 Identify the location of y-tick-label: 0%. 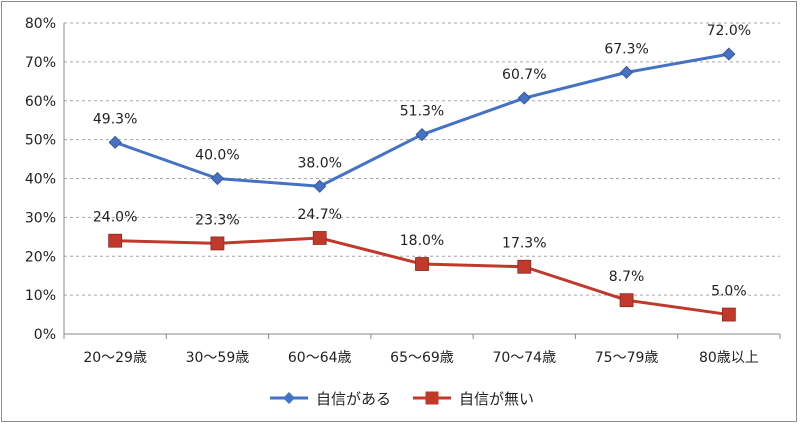
(45, 335).